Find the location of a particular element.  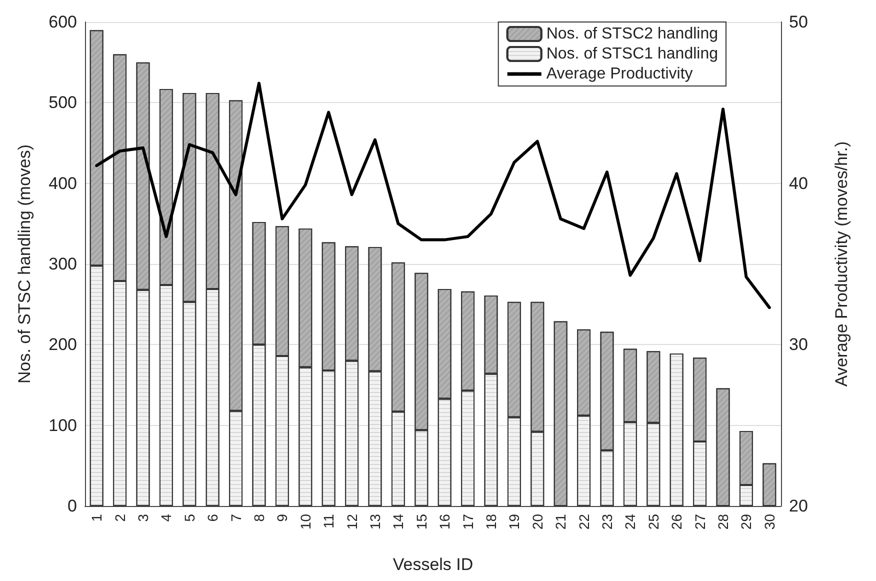

y2-axis-title: Average Productivity (moves/hr.) is located at coordinates (841, 264).